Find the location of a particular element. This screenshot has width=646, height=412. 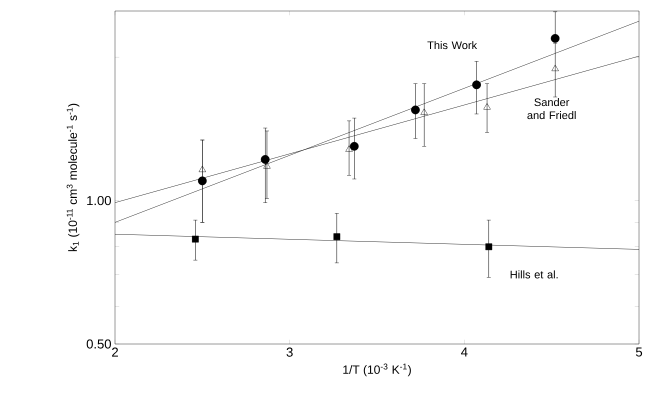

x-tick-label: 2 is located at coordinates (115, 352).